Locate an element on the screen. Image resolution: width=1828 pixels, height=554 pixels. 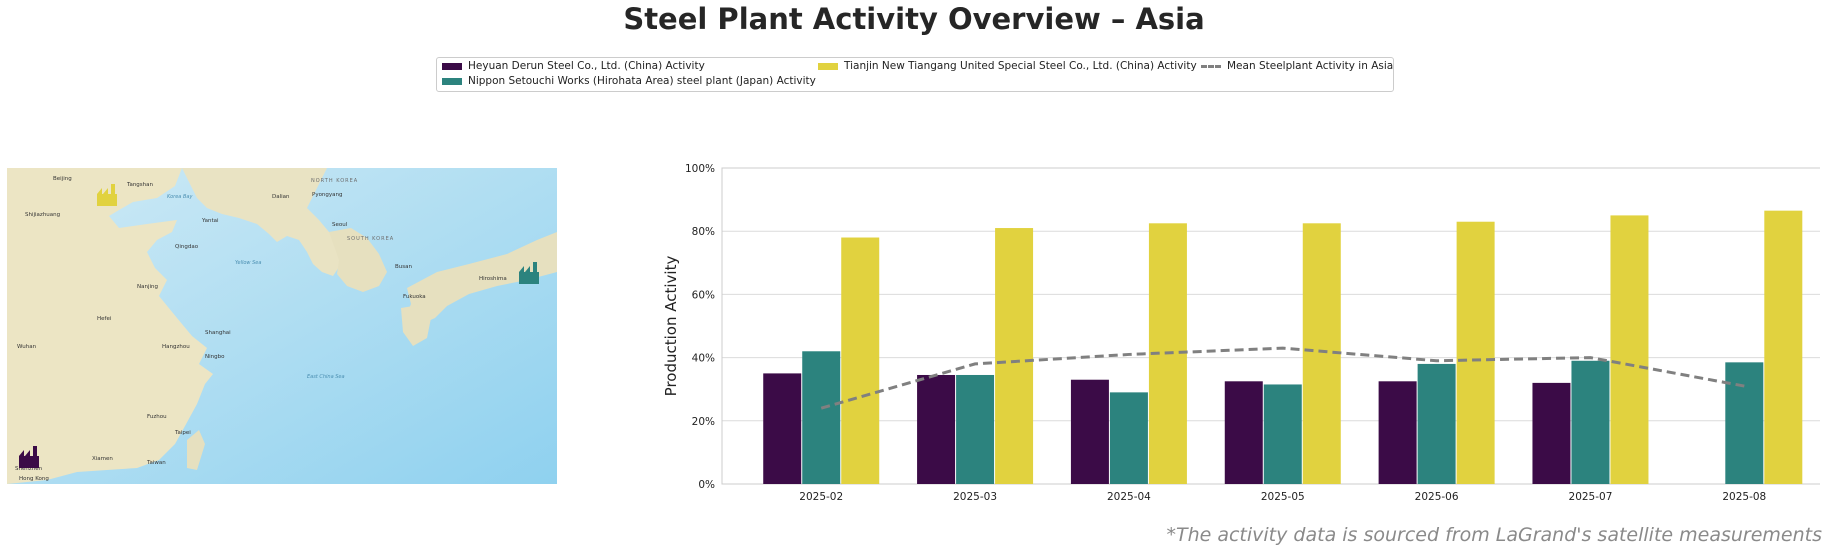
taiwan-landmass is located at coordinates (196, 450).